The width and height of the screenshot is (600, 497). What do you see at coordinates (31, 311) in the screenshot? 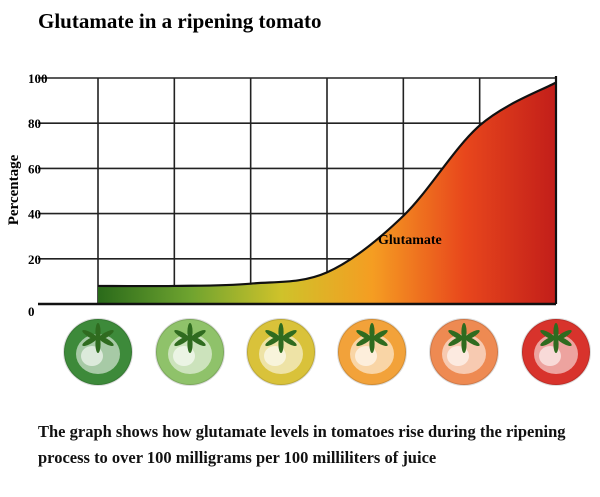
I see `y-tick-label: 0` at bounding box center [31, 311].